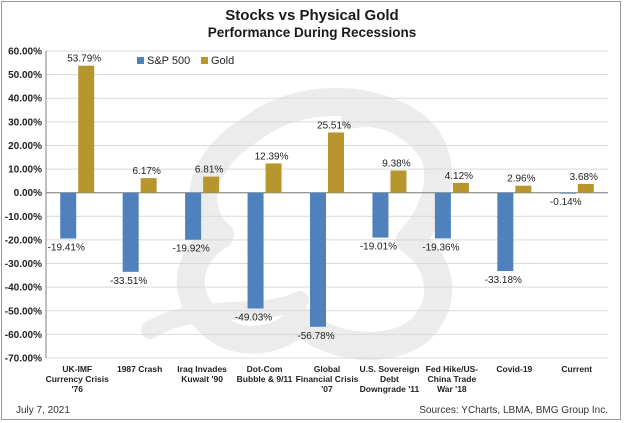  Describe the element at coordinates (327, 369) in the screenshot. I see `x-category-label: Global` at that location.